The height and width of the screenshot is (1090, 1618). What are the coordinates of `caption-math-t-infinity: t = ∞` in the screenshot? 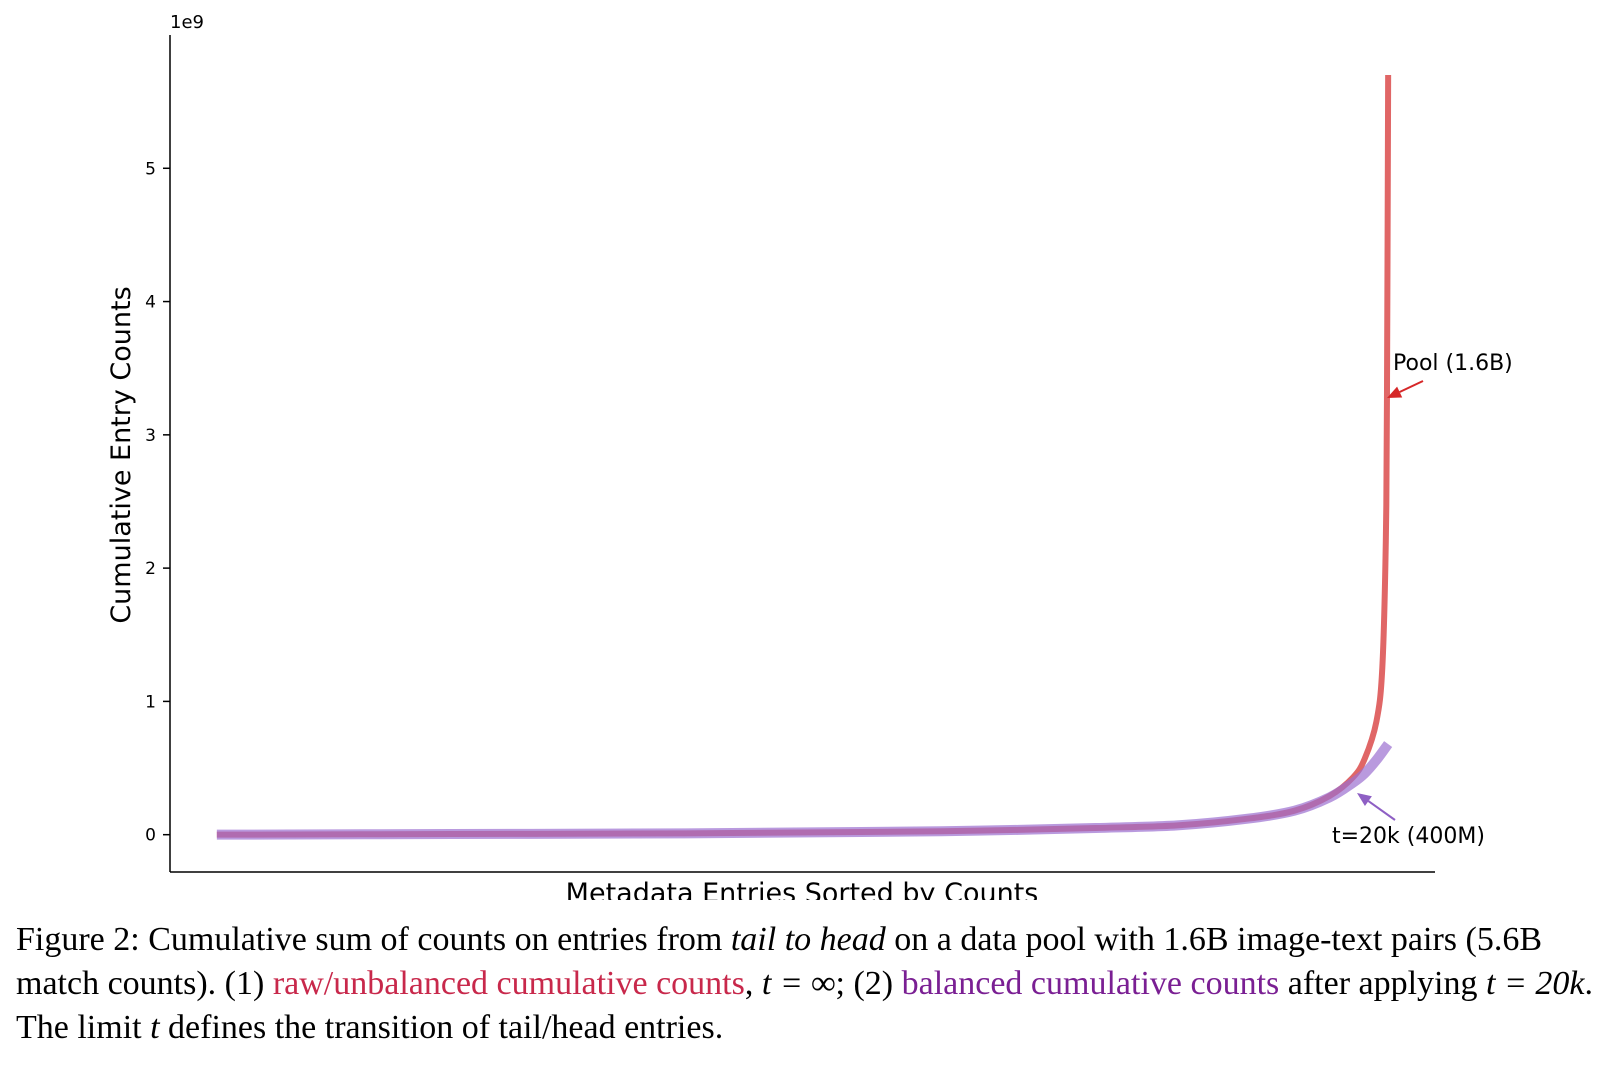 It's located at (798, 983).